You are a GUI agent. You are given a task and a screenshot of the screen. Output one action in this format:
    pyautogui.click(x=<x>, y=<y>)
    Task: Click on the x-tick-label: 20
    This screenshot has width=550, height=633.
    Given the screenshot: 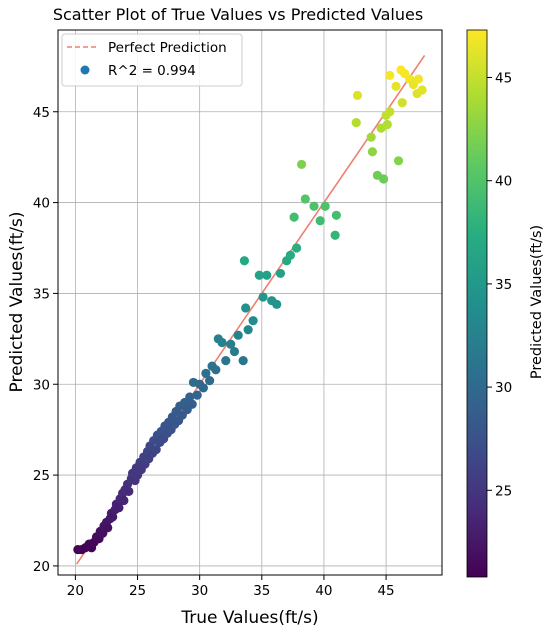 What is the action you would take?
    pyautogui.click(x=75, y=591)
    